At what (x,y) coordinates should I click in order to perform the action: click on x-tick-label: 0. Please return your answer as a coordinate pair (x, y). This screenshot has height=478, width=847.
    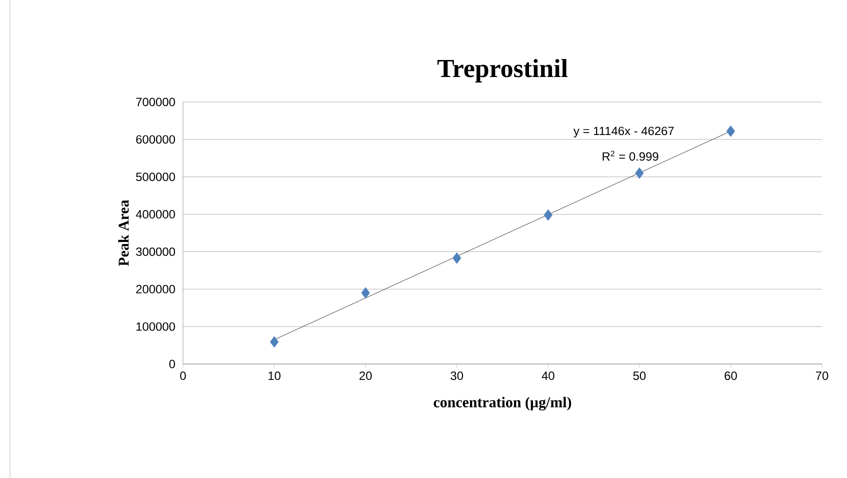
    Looking at the image, I should click on (183, 376).